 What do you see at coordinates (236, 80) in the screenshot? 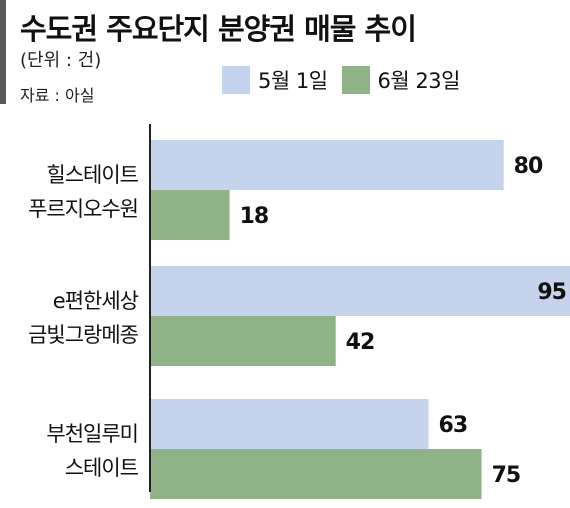
I see `legend-swatch-may1` at bounding box center [236, 80].